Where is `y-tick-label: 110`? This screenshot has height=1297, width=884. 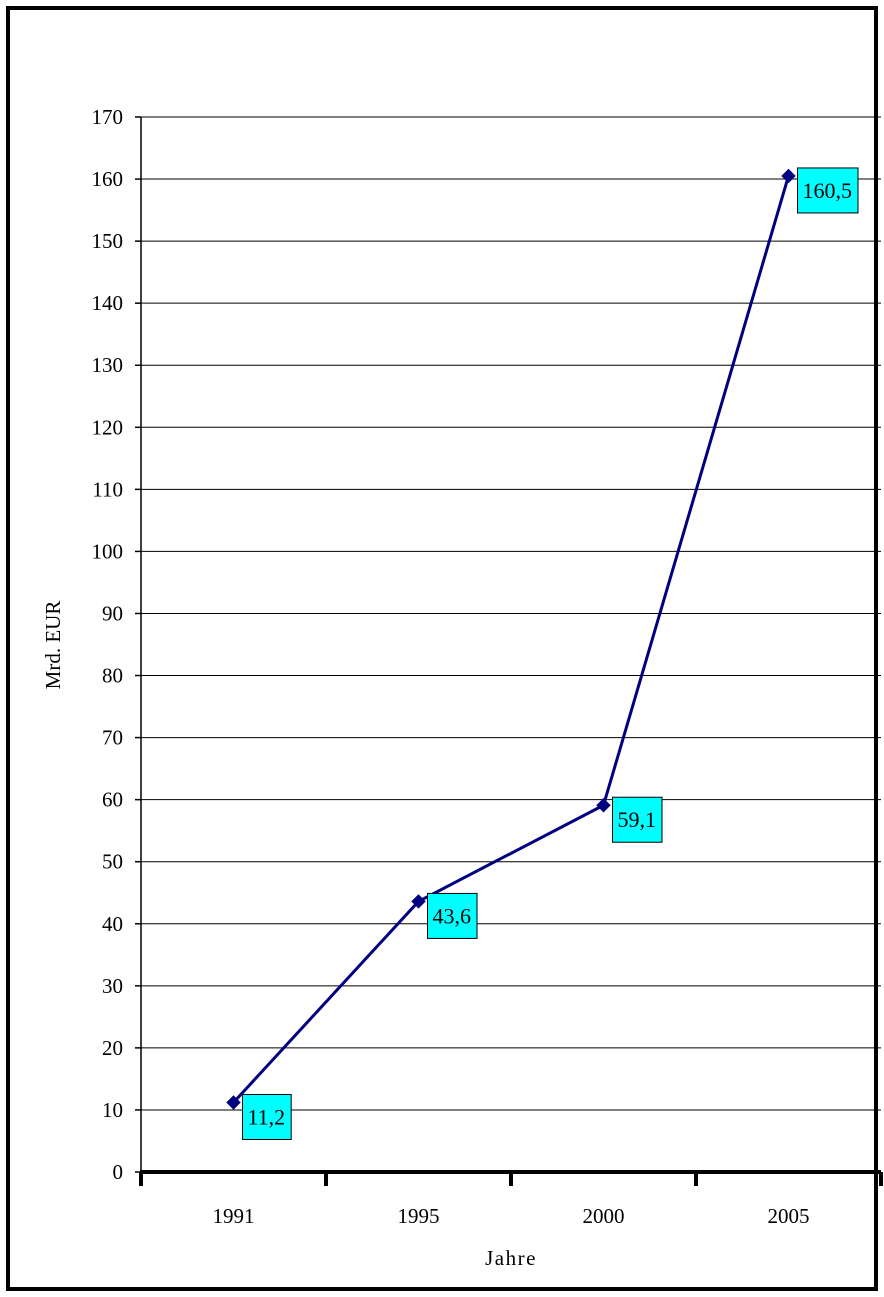 y-tick-label: 110 is located at coordinates (107, 489).